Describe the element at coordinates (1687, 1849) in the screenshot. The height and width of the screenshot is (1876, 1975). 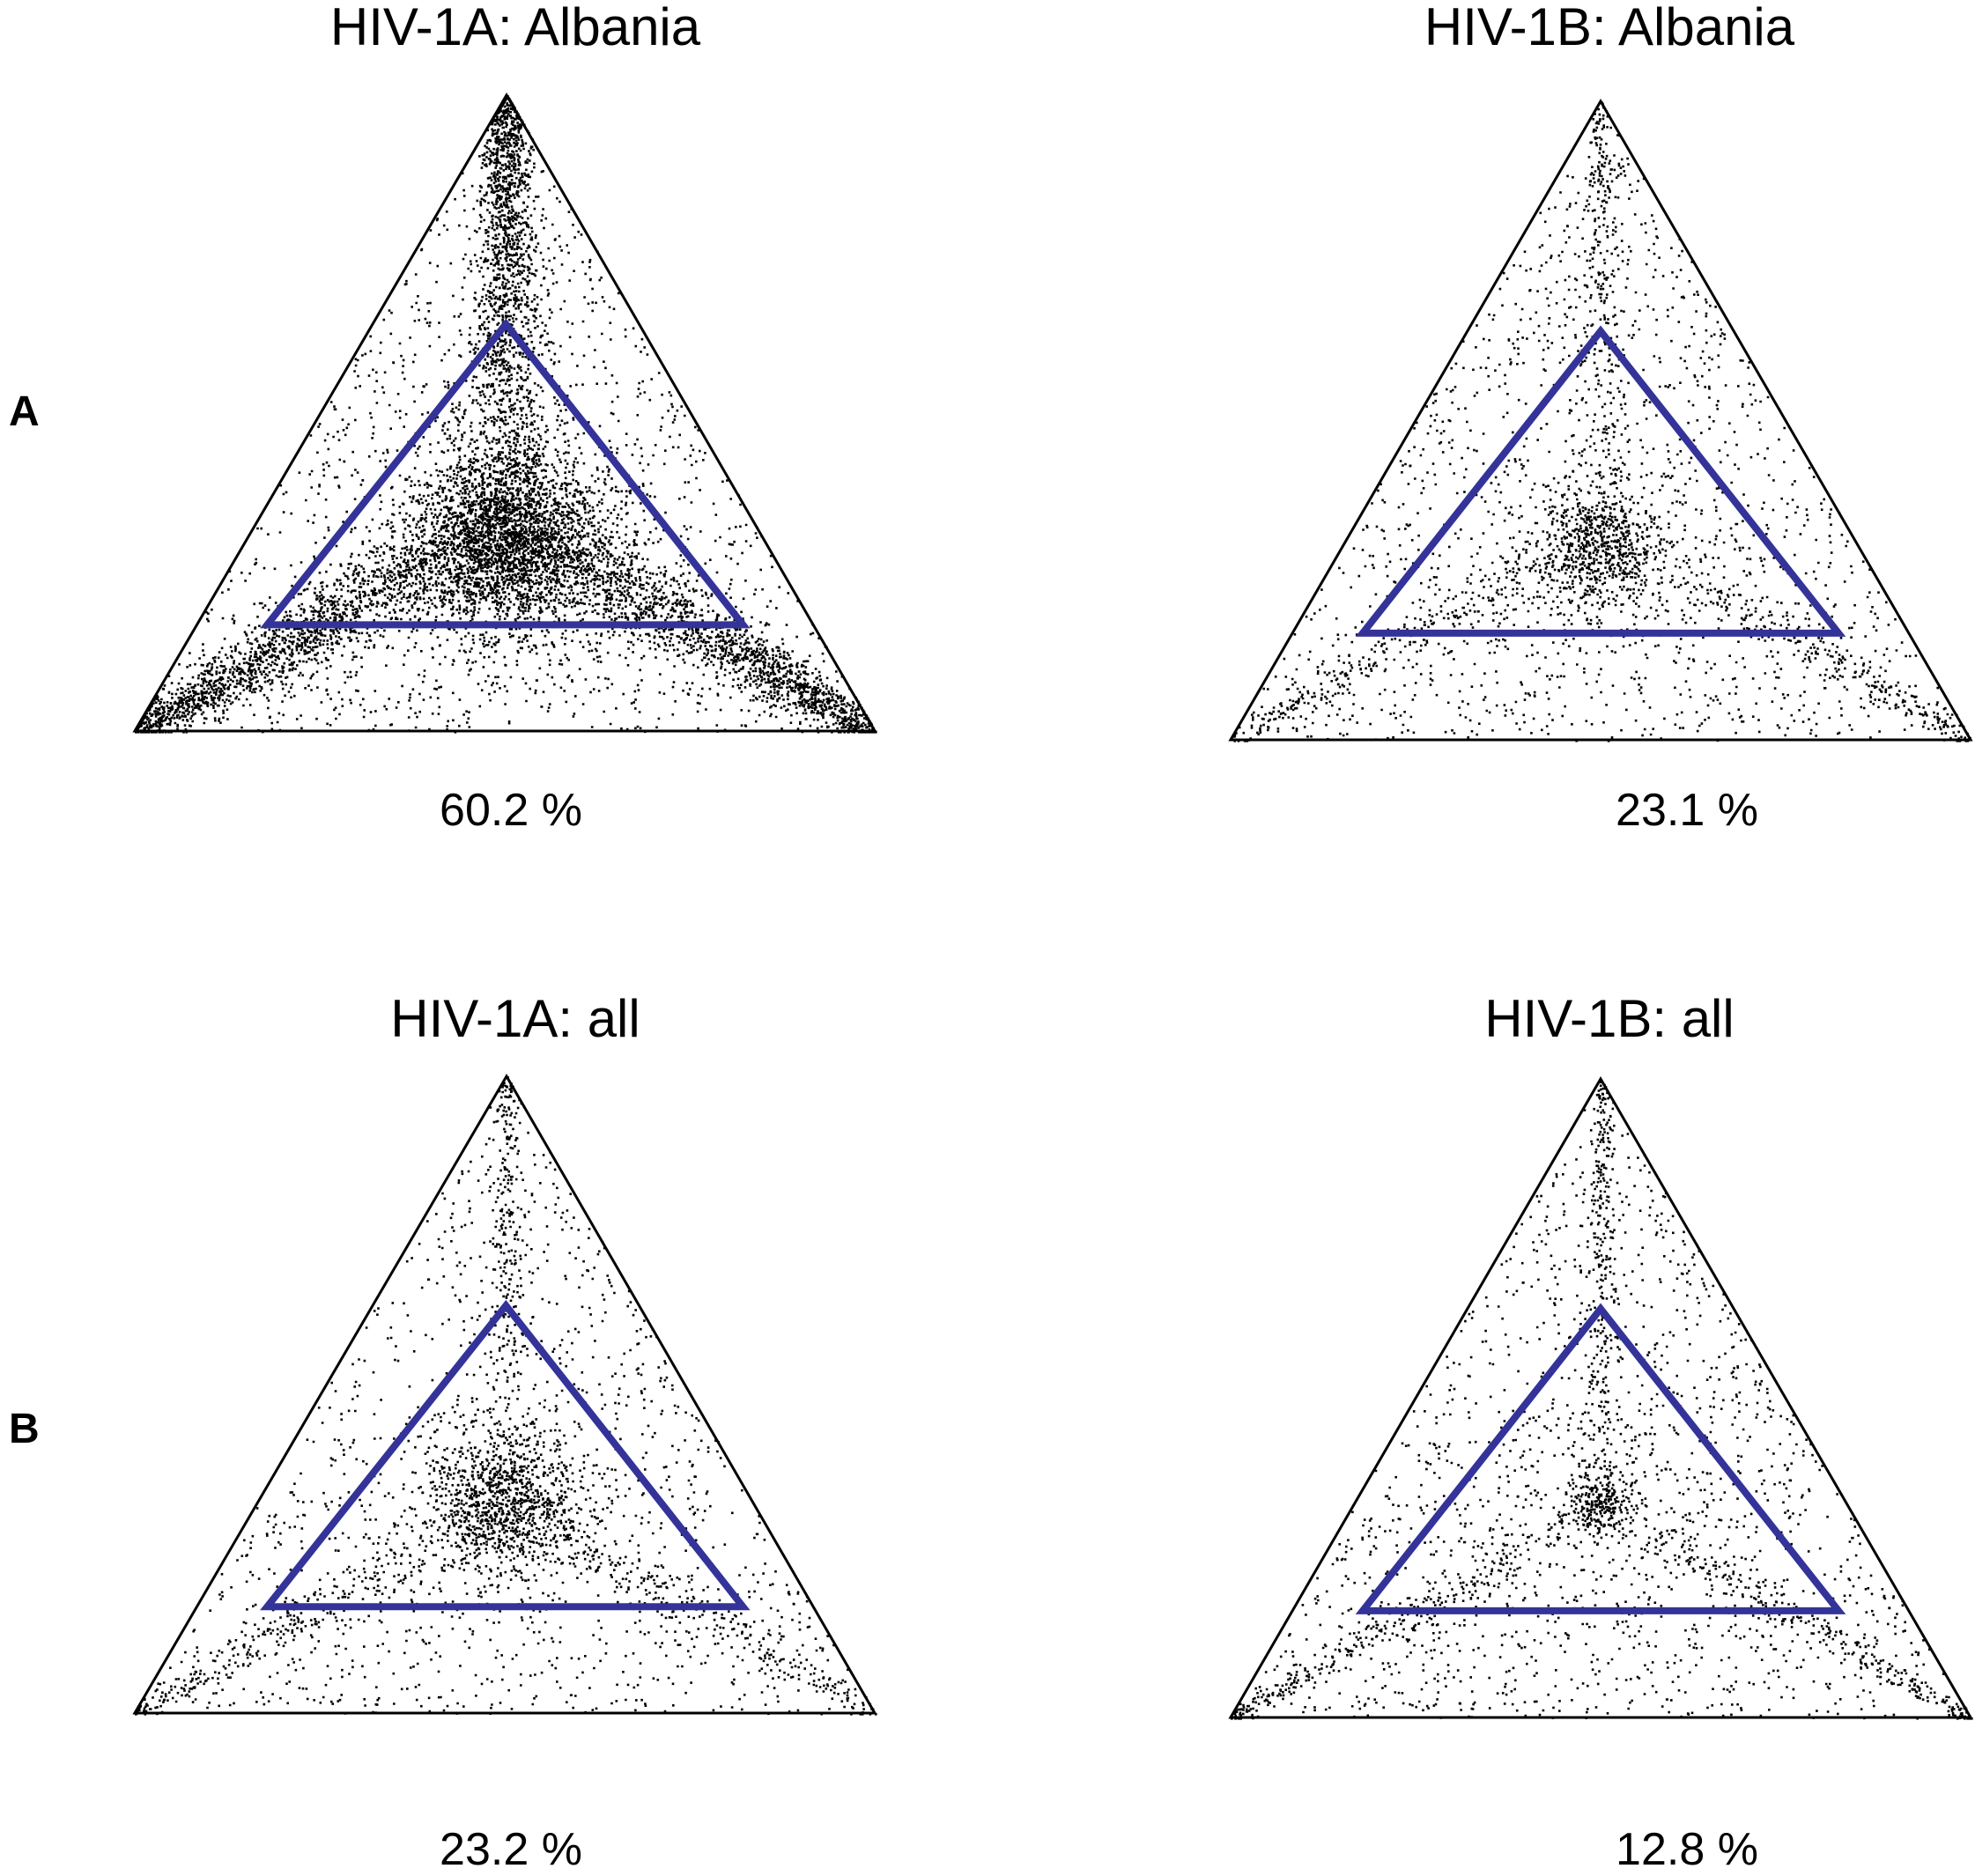
I see `panel-percent-hiv1b-all: 12.8 %` at that location.